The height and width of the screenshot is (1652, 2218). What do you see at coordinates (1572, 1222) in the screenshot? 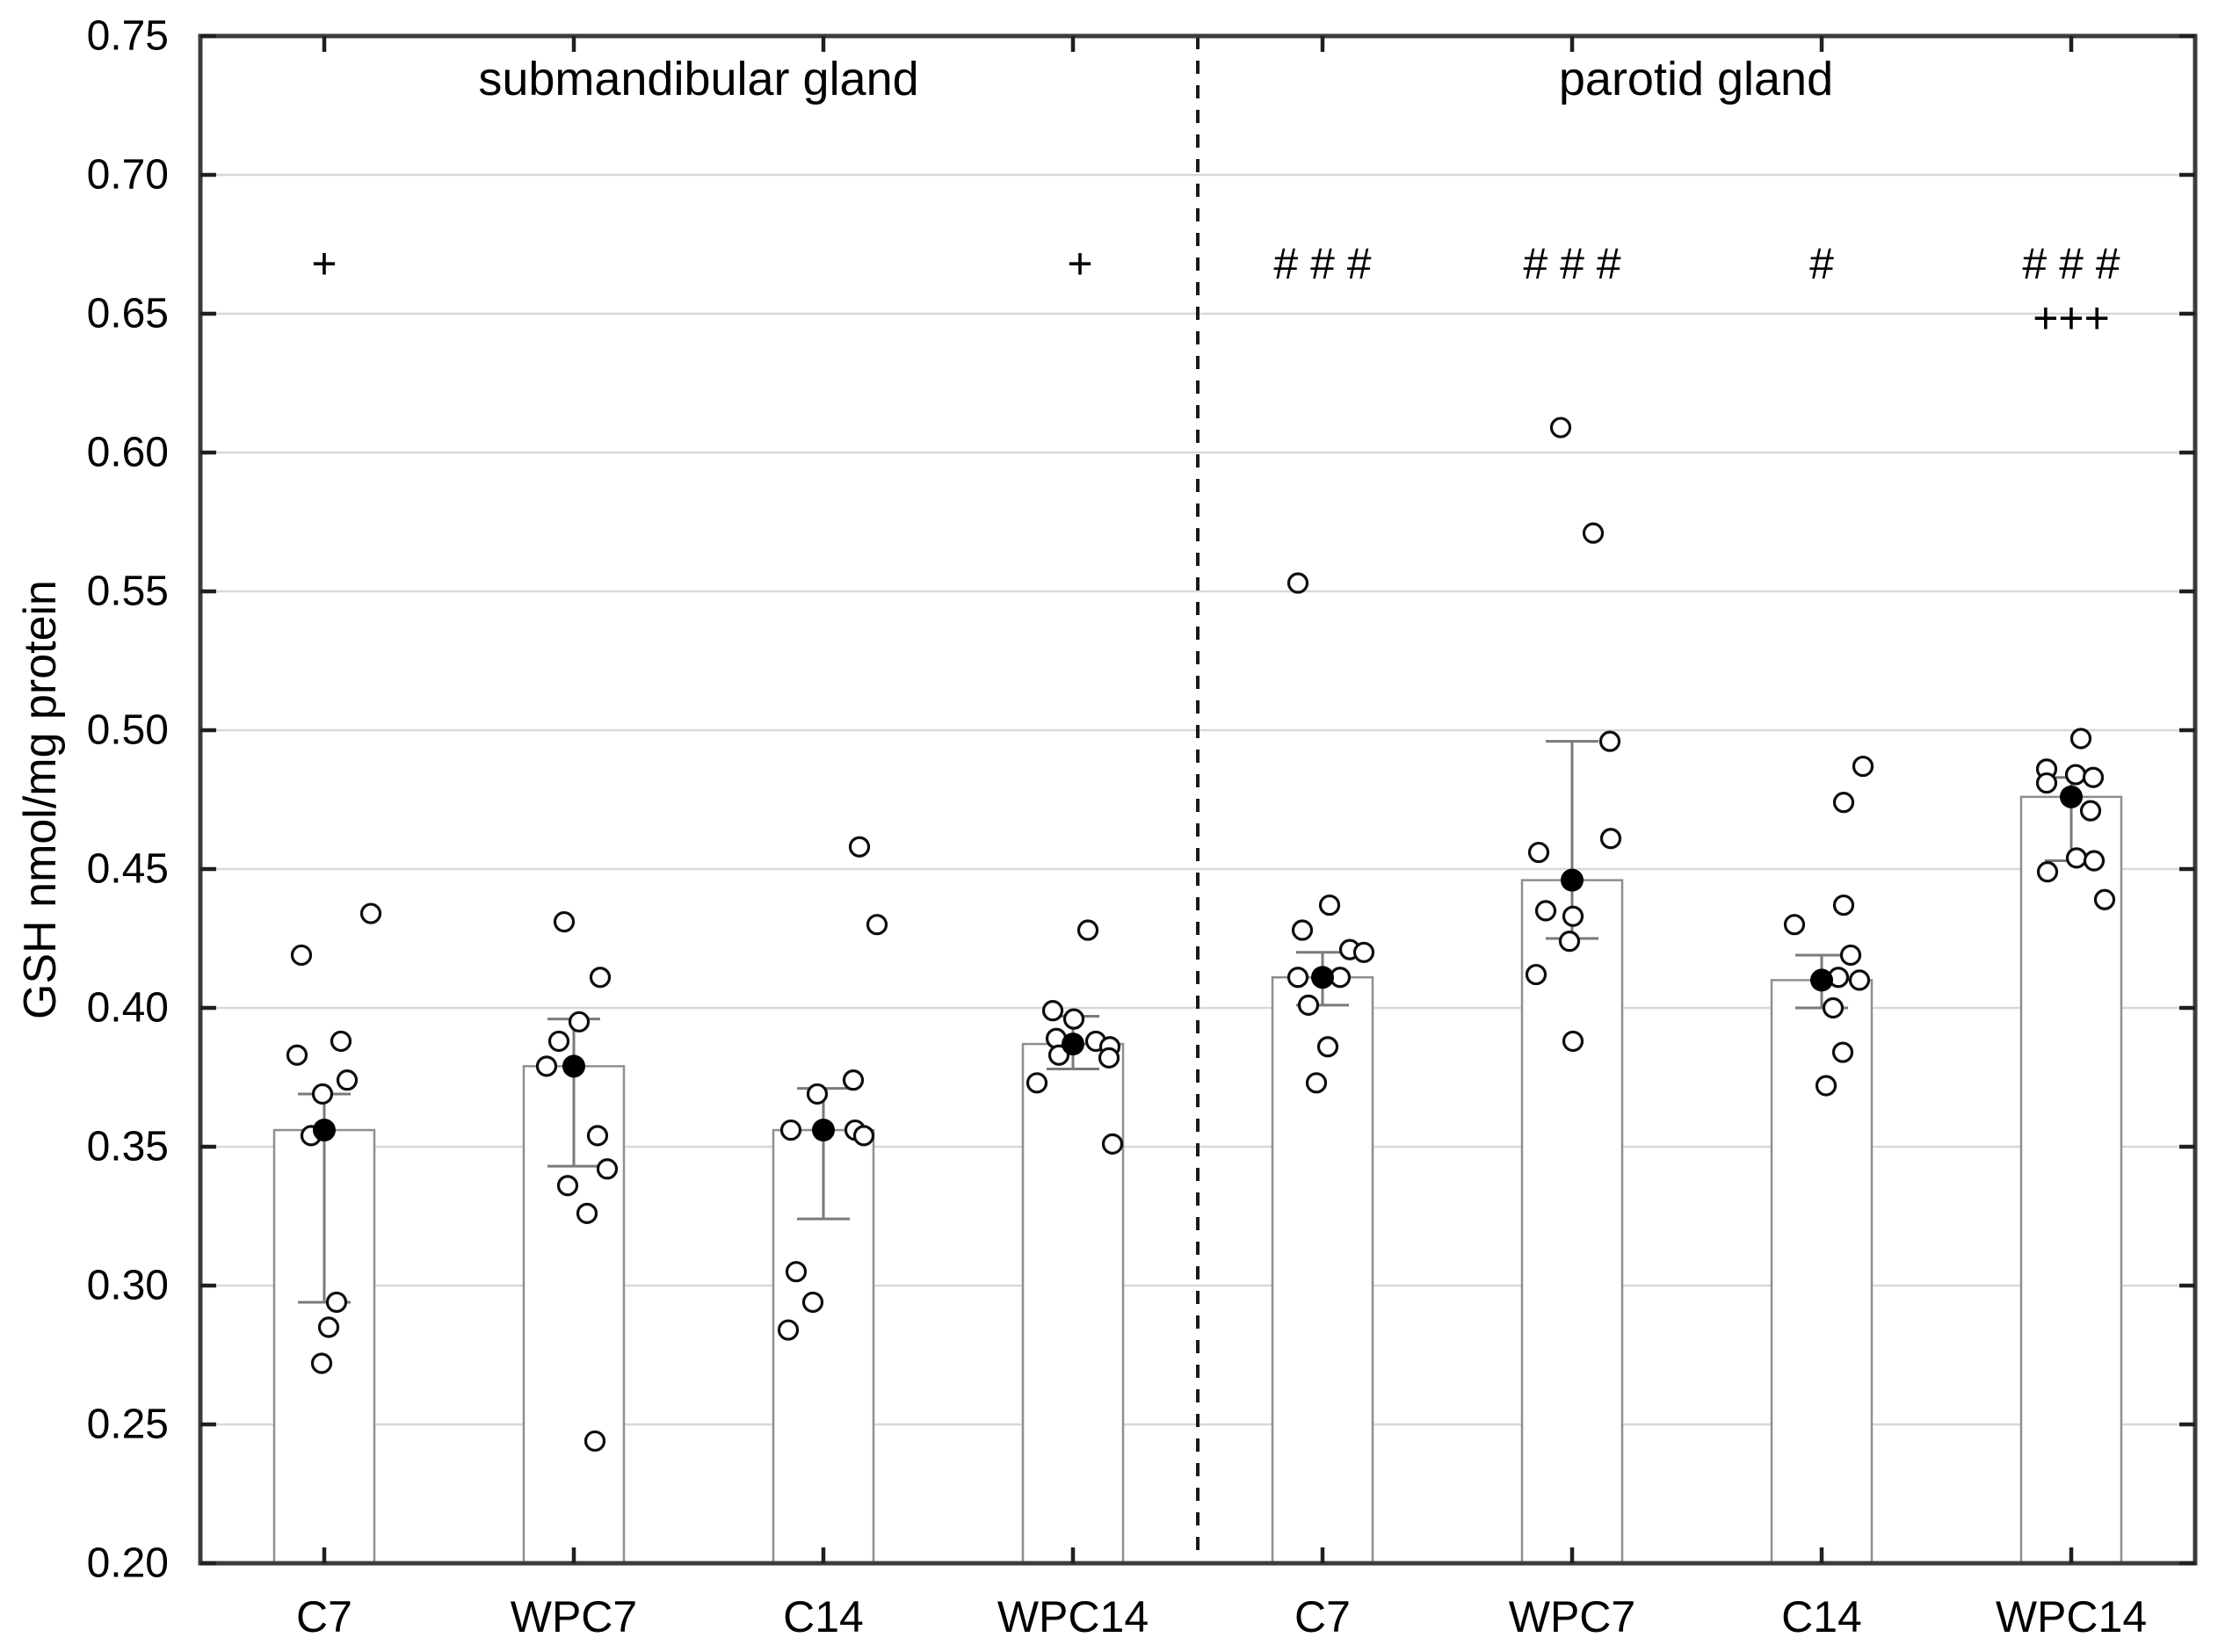
I see `group-bar-wpc7-par` at bounding box center [1572, 1222].